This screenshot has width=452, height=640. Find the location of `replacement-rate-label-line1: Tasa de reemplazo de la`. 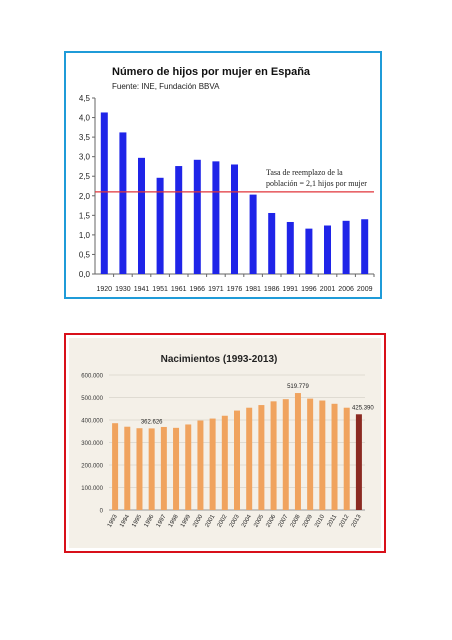

replacement-rate-label-line1: Tasa de reemplazo de la is located at coordinates (304, 172).